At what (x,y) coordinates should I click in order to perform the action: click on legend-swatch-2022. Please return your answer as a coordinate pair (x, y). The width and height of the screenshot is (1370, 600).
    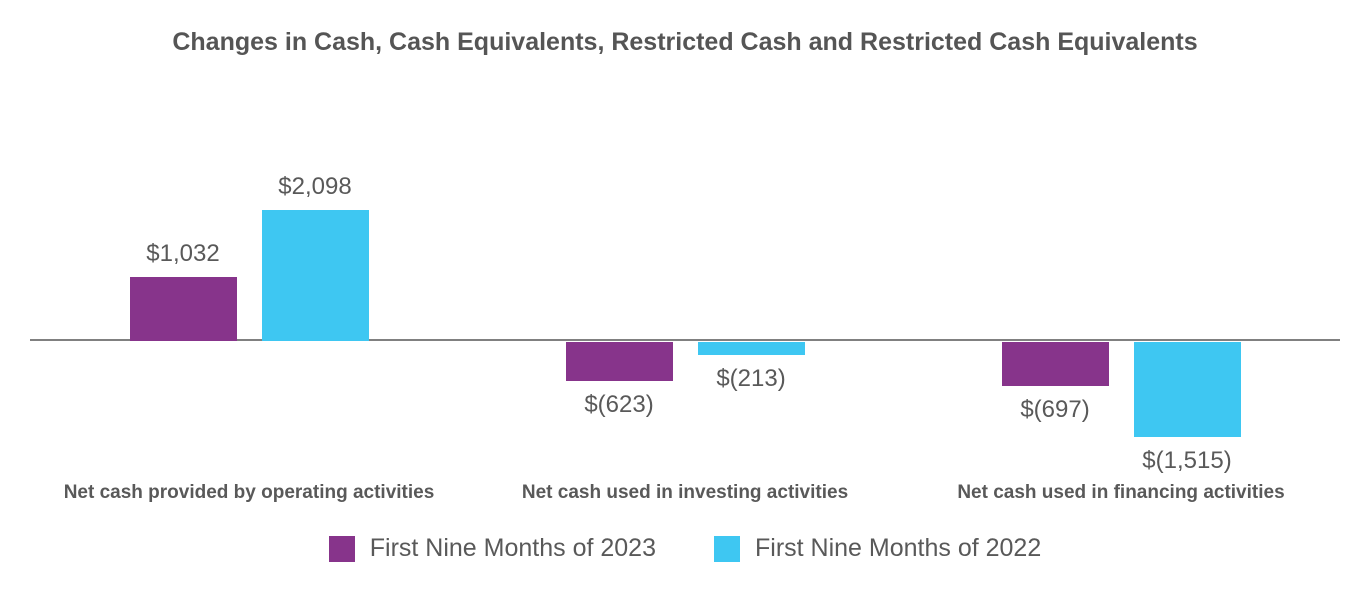
    Looking at the image, I should click on (727, 548).